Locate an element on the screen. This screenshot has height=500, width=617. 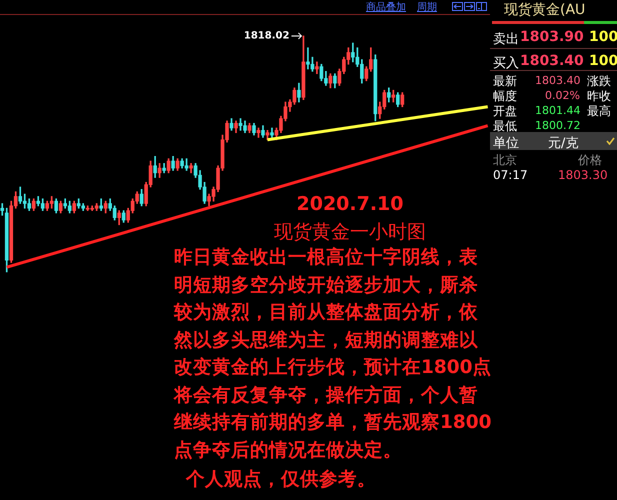
text: 现货黄金一小时图 is located at coordinates (350, 232).